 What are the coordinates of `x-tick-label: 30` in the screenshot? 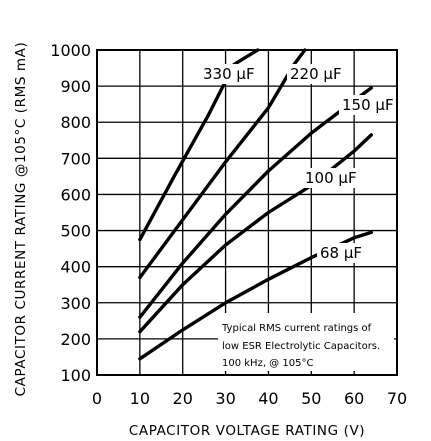 It's located at (225, 398).